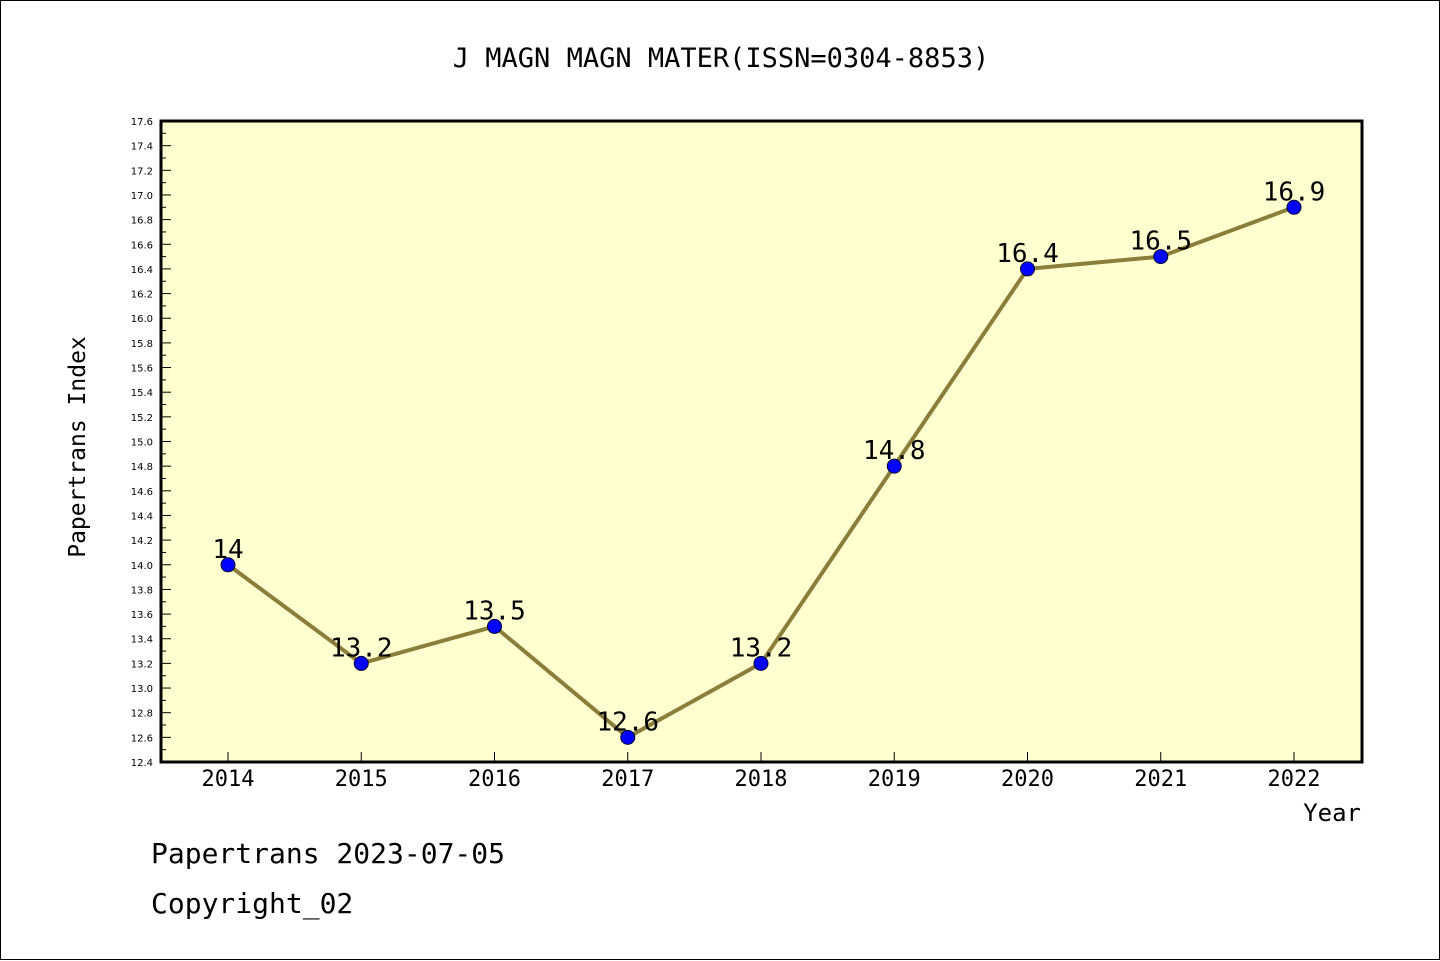 The image size is (1440, 961). What do you see at coordinates (142, 615) in the screenshot?
I see `y-tick-label: 13.6` at bounding box center [142, 615].